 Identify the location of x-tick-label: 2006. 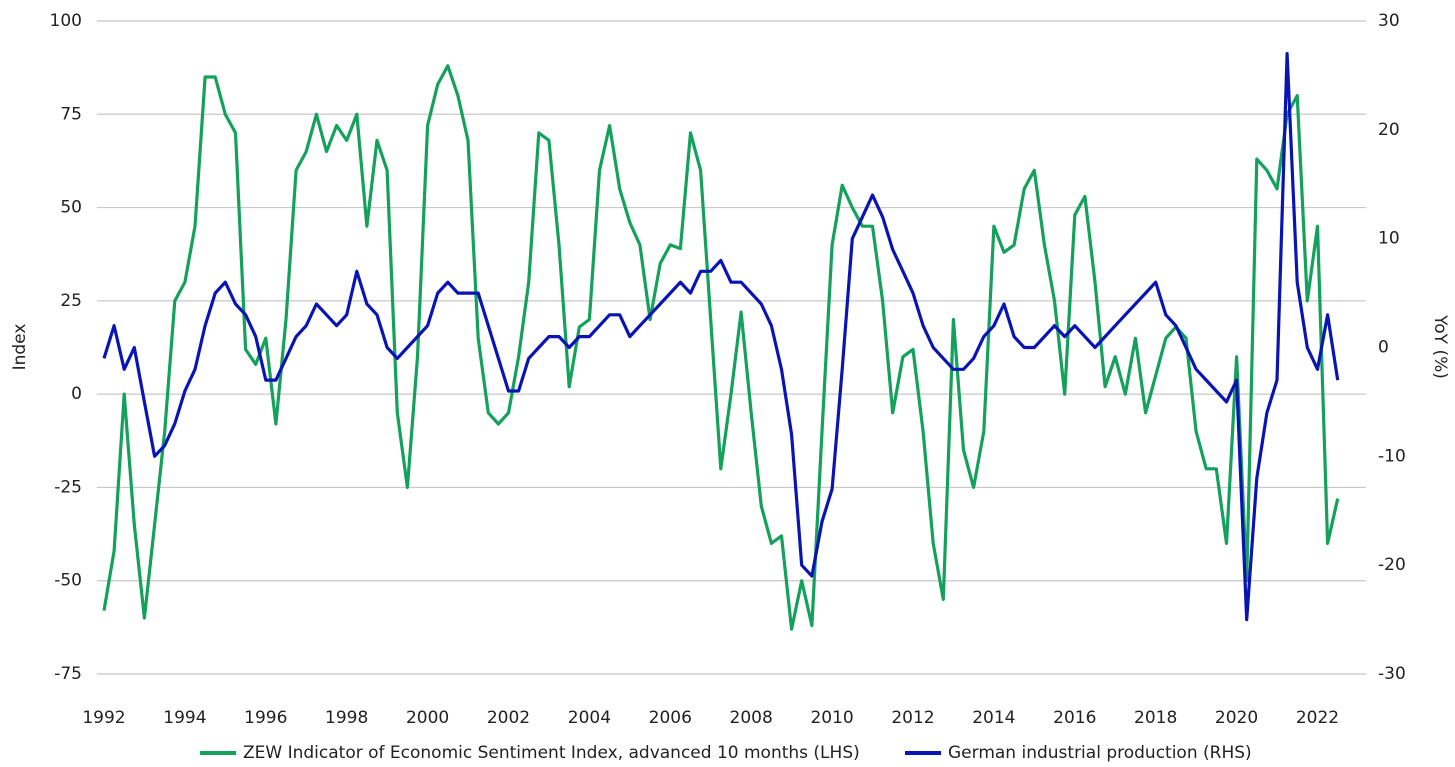
(670, 718).